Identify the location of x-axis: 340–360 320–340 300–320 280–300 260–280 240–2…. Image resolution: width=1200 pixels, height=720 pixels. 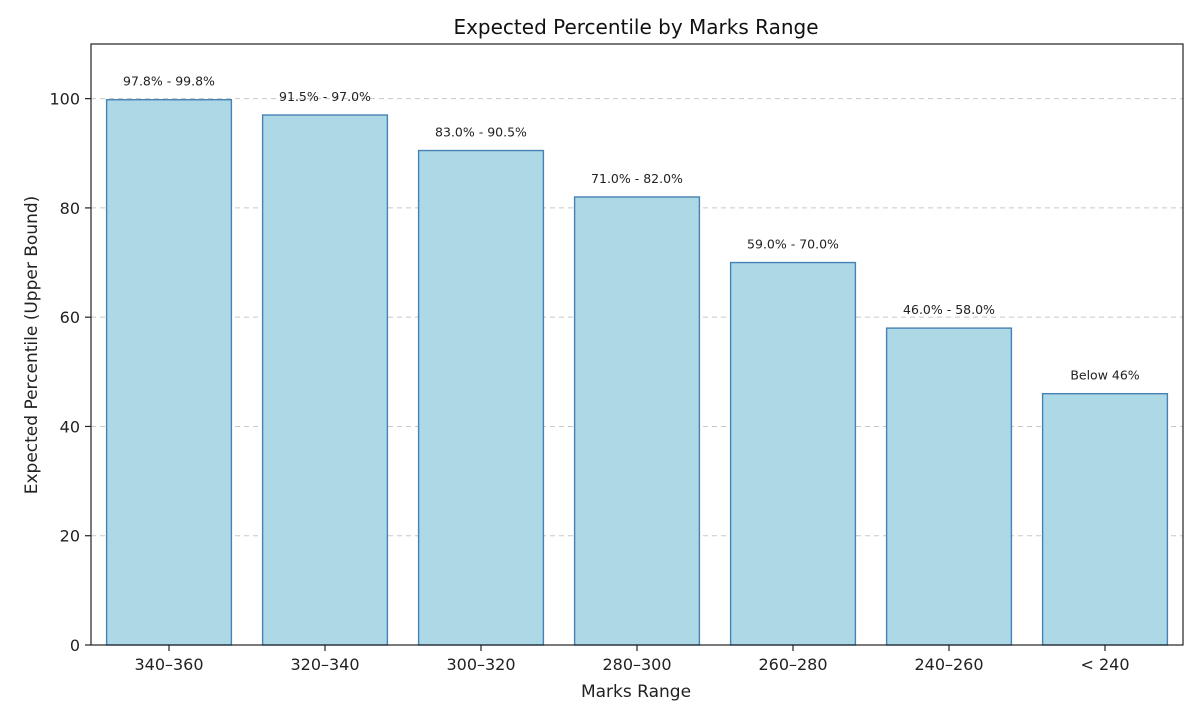
(632, 659).